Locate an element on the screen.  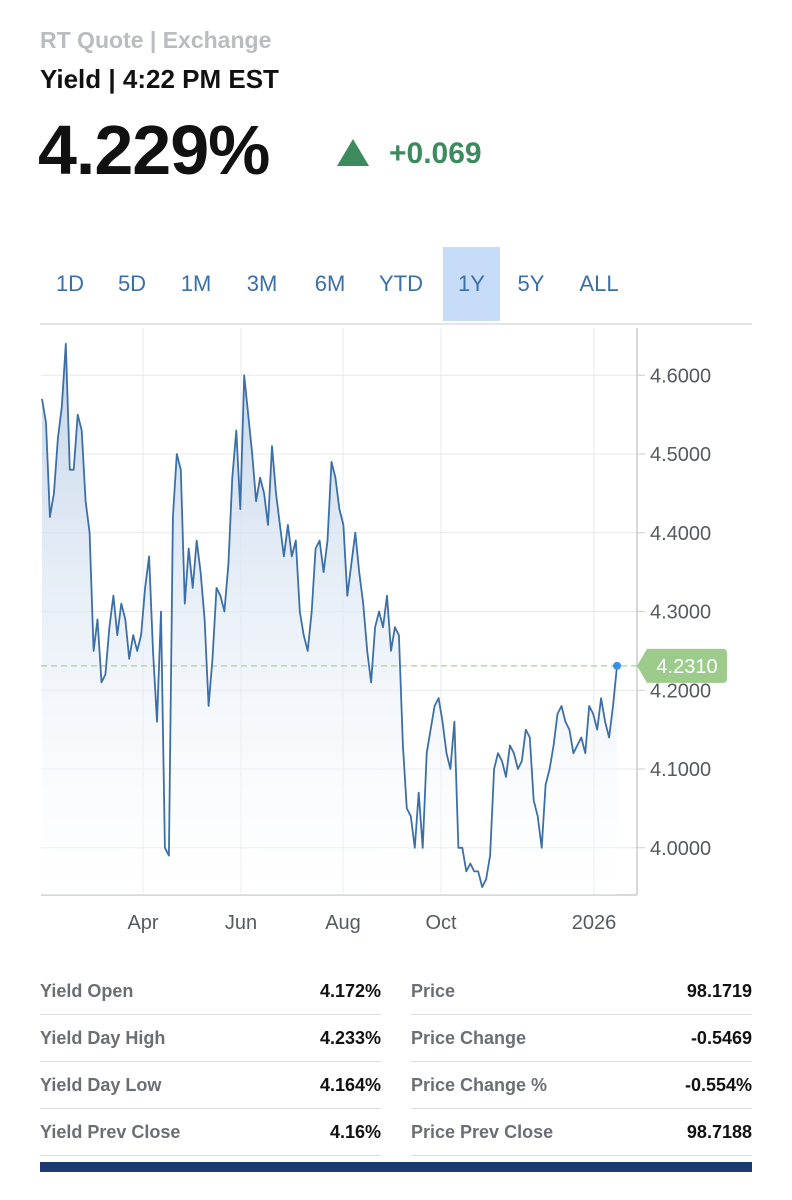
up-arrow-icon is located at coordinates (353, 152).